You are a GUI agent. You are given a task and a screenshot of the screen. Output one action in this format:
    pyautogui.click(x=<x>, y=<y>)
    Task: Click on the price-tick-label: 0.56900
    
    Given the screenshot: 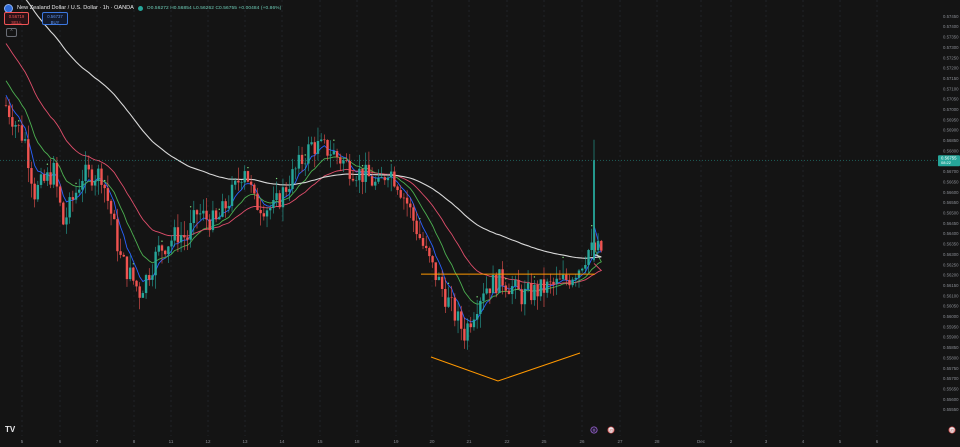 What is the action you would take?
    pyautogui.click(x=951, y=130)
    